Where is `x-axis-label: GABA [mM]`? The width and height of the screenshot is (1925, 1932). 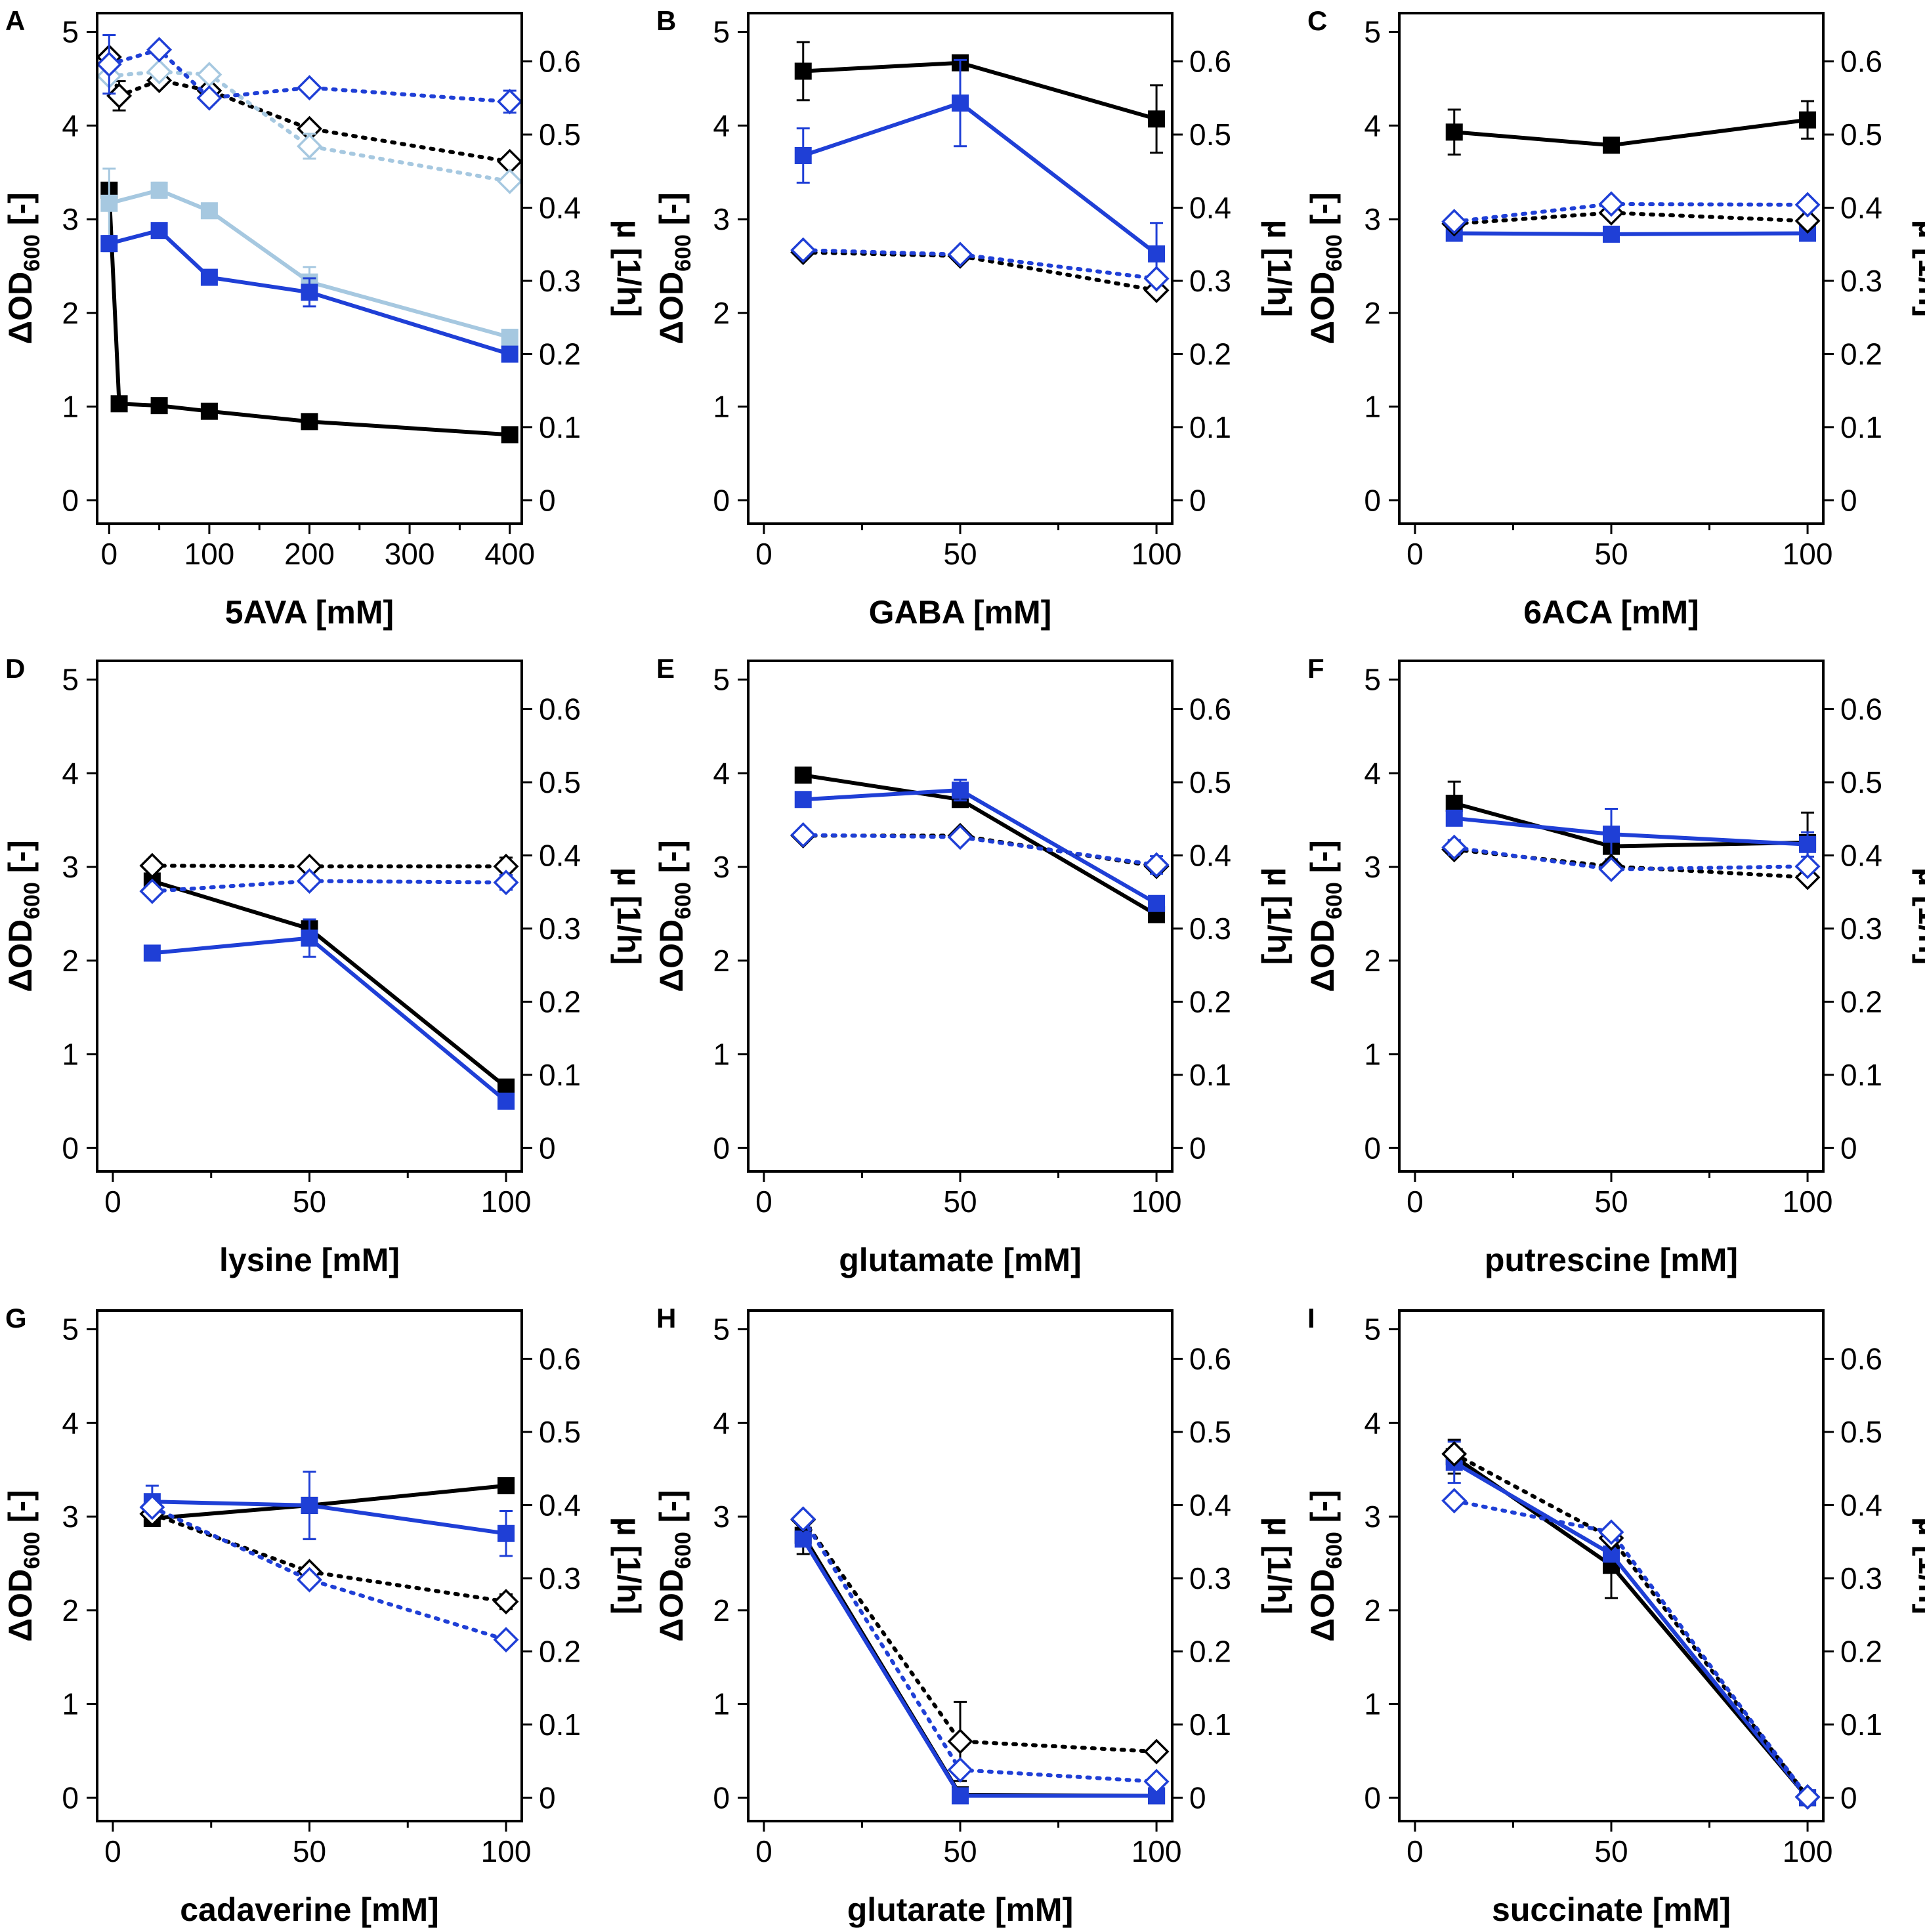
x-axis-label: GABA [mM] is located at coordinates (960, 612).